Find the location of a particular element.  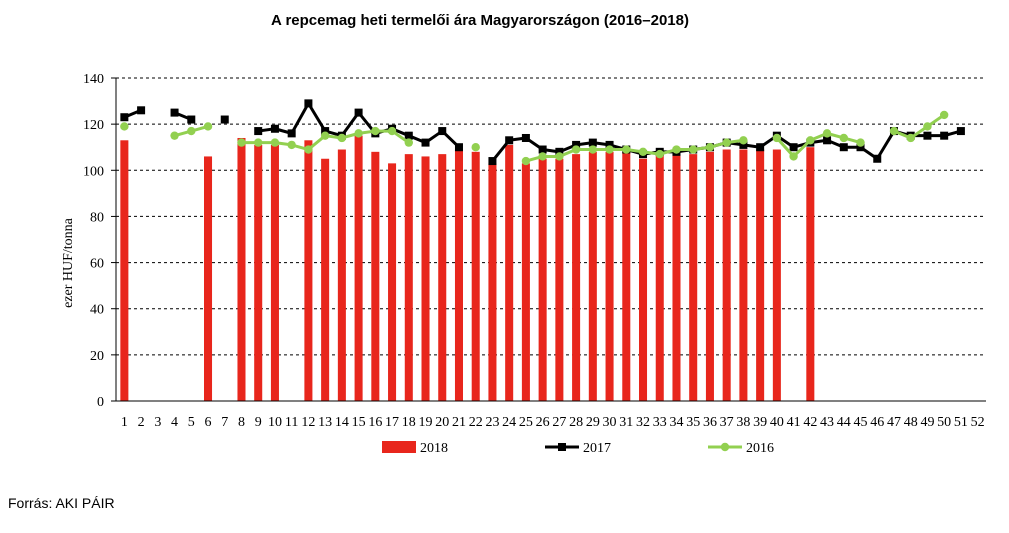

x-tick-label: 12 is located at coordinates (308, 422).